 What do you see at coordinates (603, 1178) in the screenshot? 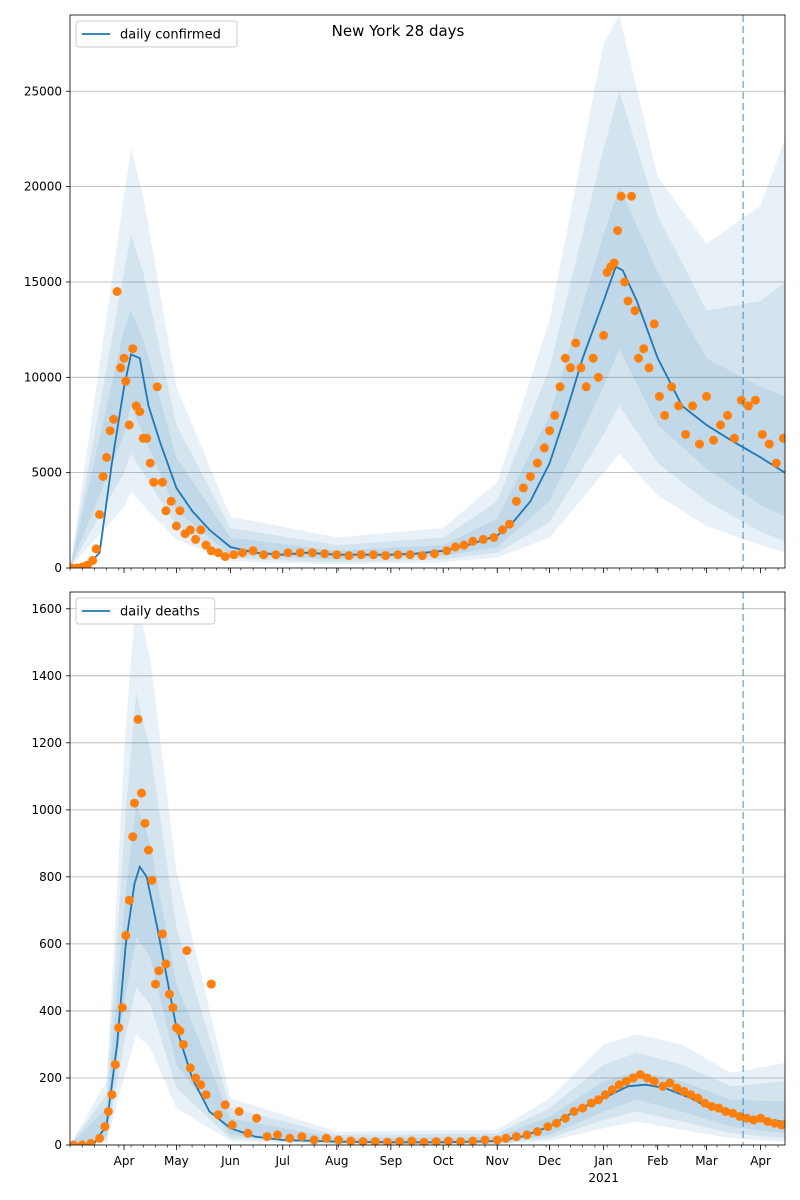
I see `x-year-label: 2021` at bounding box center [603, 1178].